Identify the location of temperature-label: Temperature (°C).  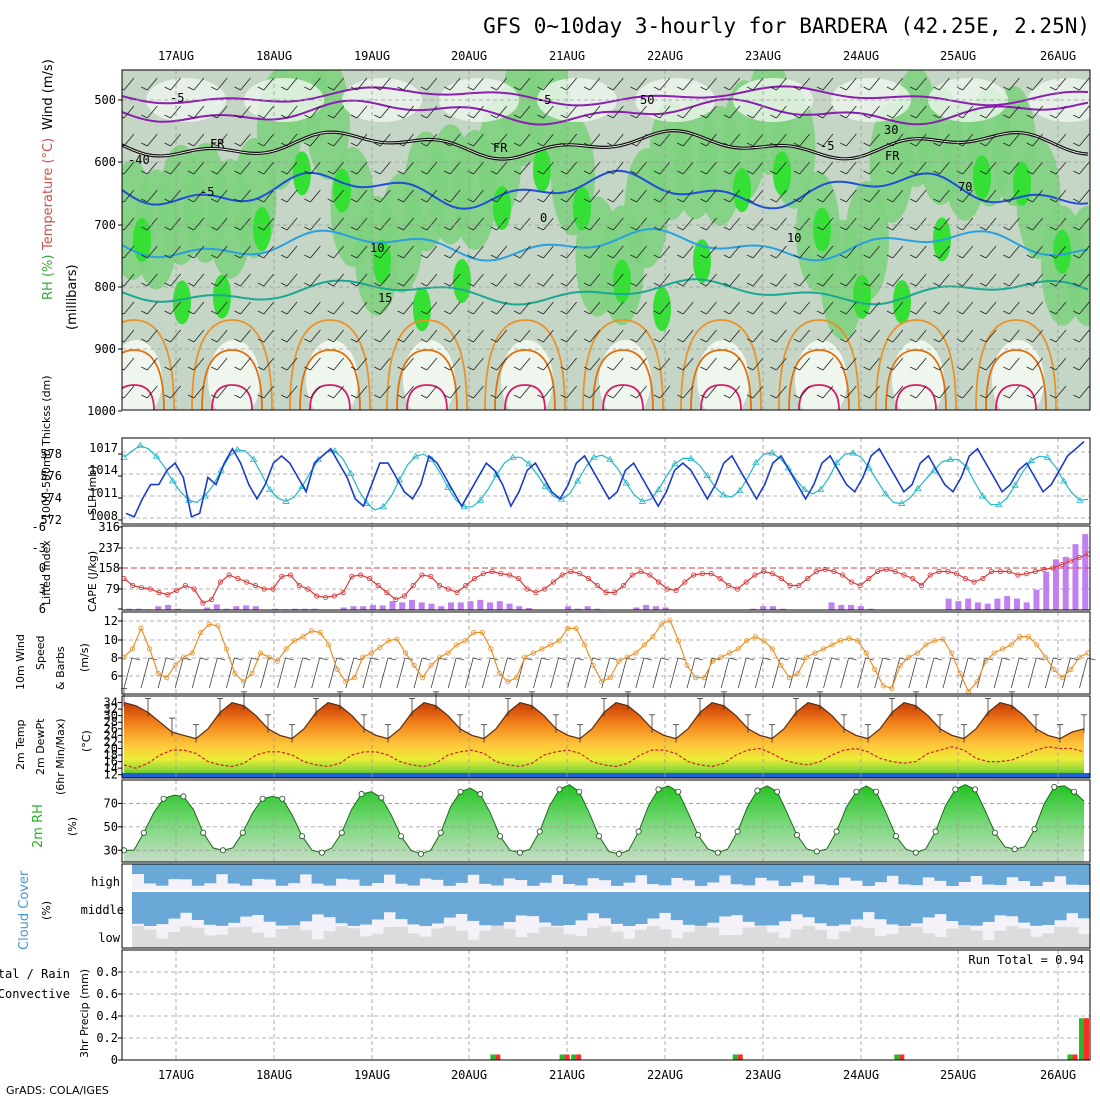
(48, 194).